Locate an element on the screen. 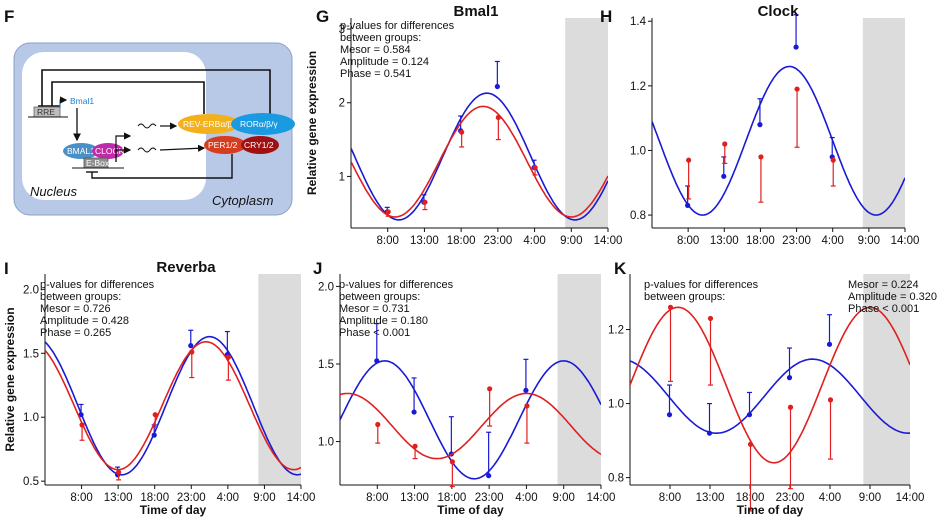  ebox-label: E-Box is located at coordinates (98, 163).